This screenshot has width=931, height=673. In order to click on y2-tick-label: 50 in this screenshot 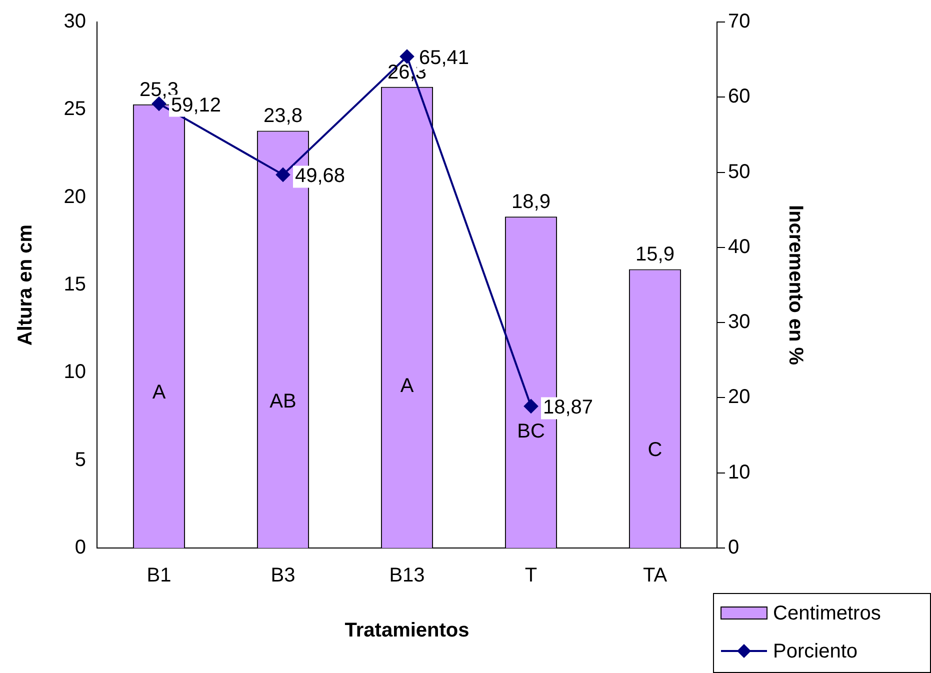, I will do `click(739, 171)`.